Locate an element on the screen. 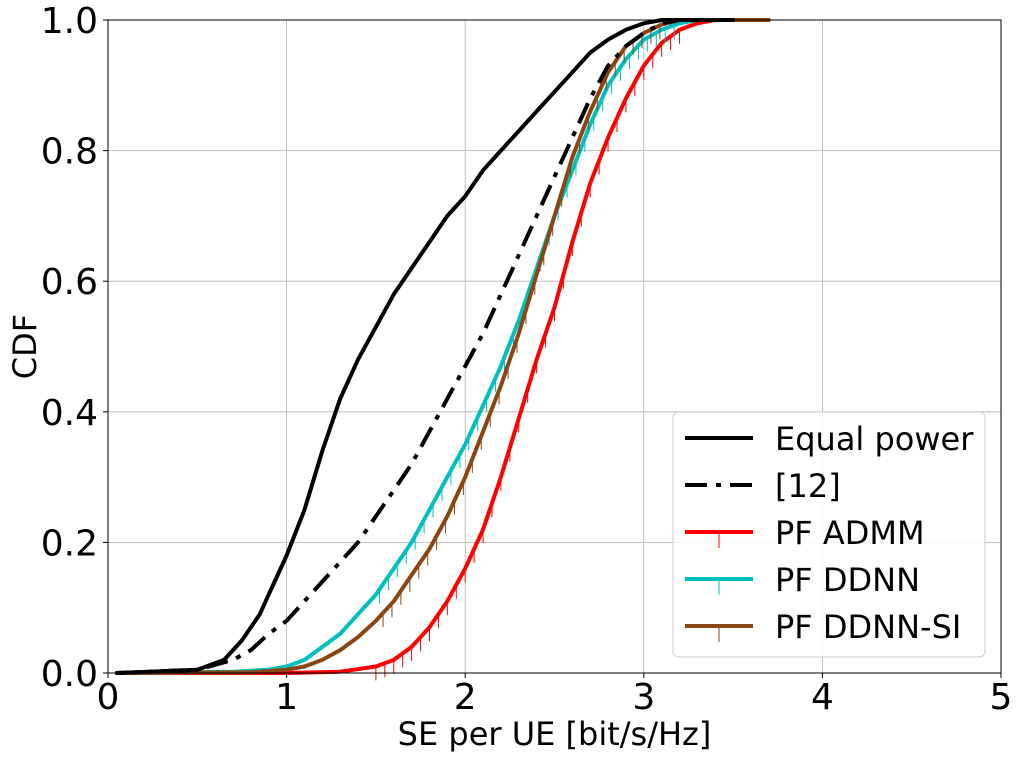 Image resolution: width=1019 pixels, height=758 pixels. x-axis-label: SE per UE [bit/s/Hz] is located at coordinates (555, 734).